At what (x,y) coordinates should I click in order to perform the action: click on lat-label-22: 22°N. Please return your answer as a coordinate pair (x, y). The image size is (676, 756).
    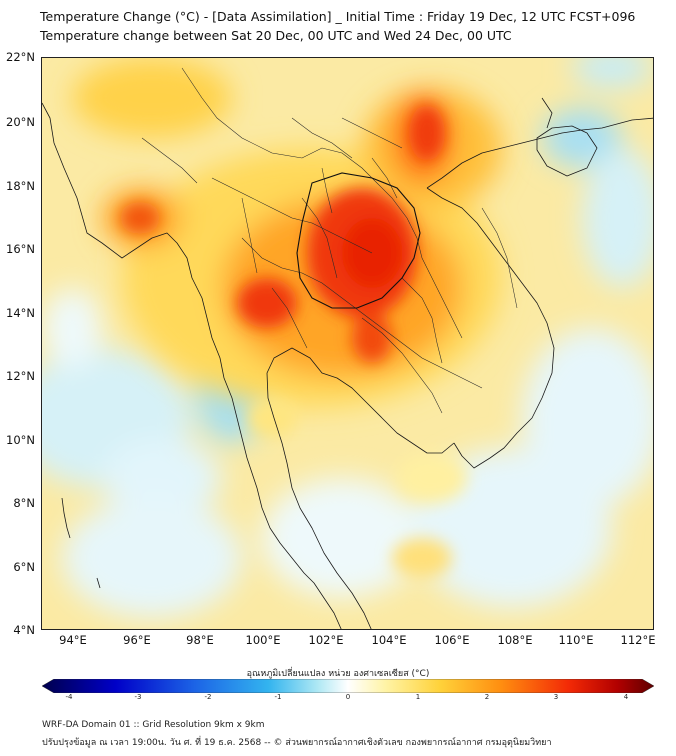
    Looking at the image, I should click on (20, 57).